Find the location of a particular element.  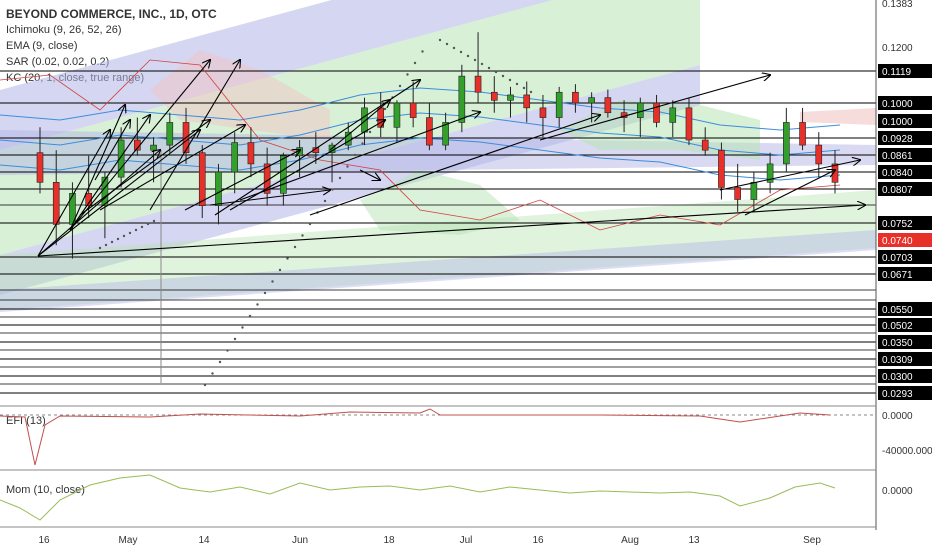

indicator-ema: EMA (9, close) is located at coordinates (42, 46).